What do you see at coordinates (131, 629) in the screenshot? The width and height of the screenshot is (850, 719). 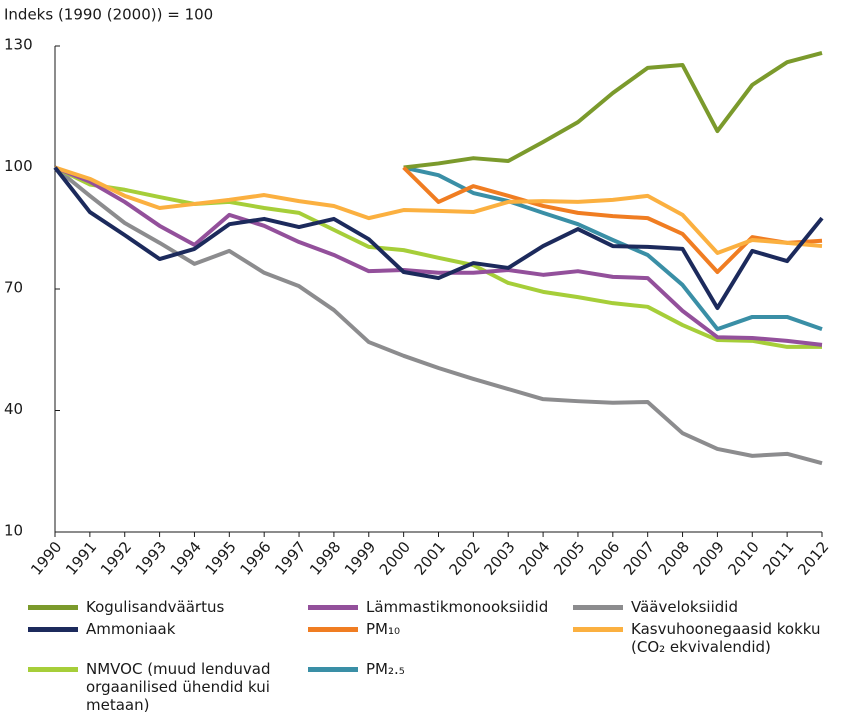 I see `legend-label: Ammoniaak` at bounding box center [131, 629].